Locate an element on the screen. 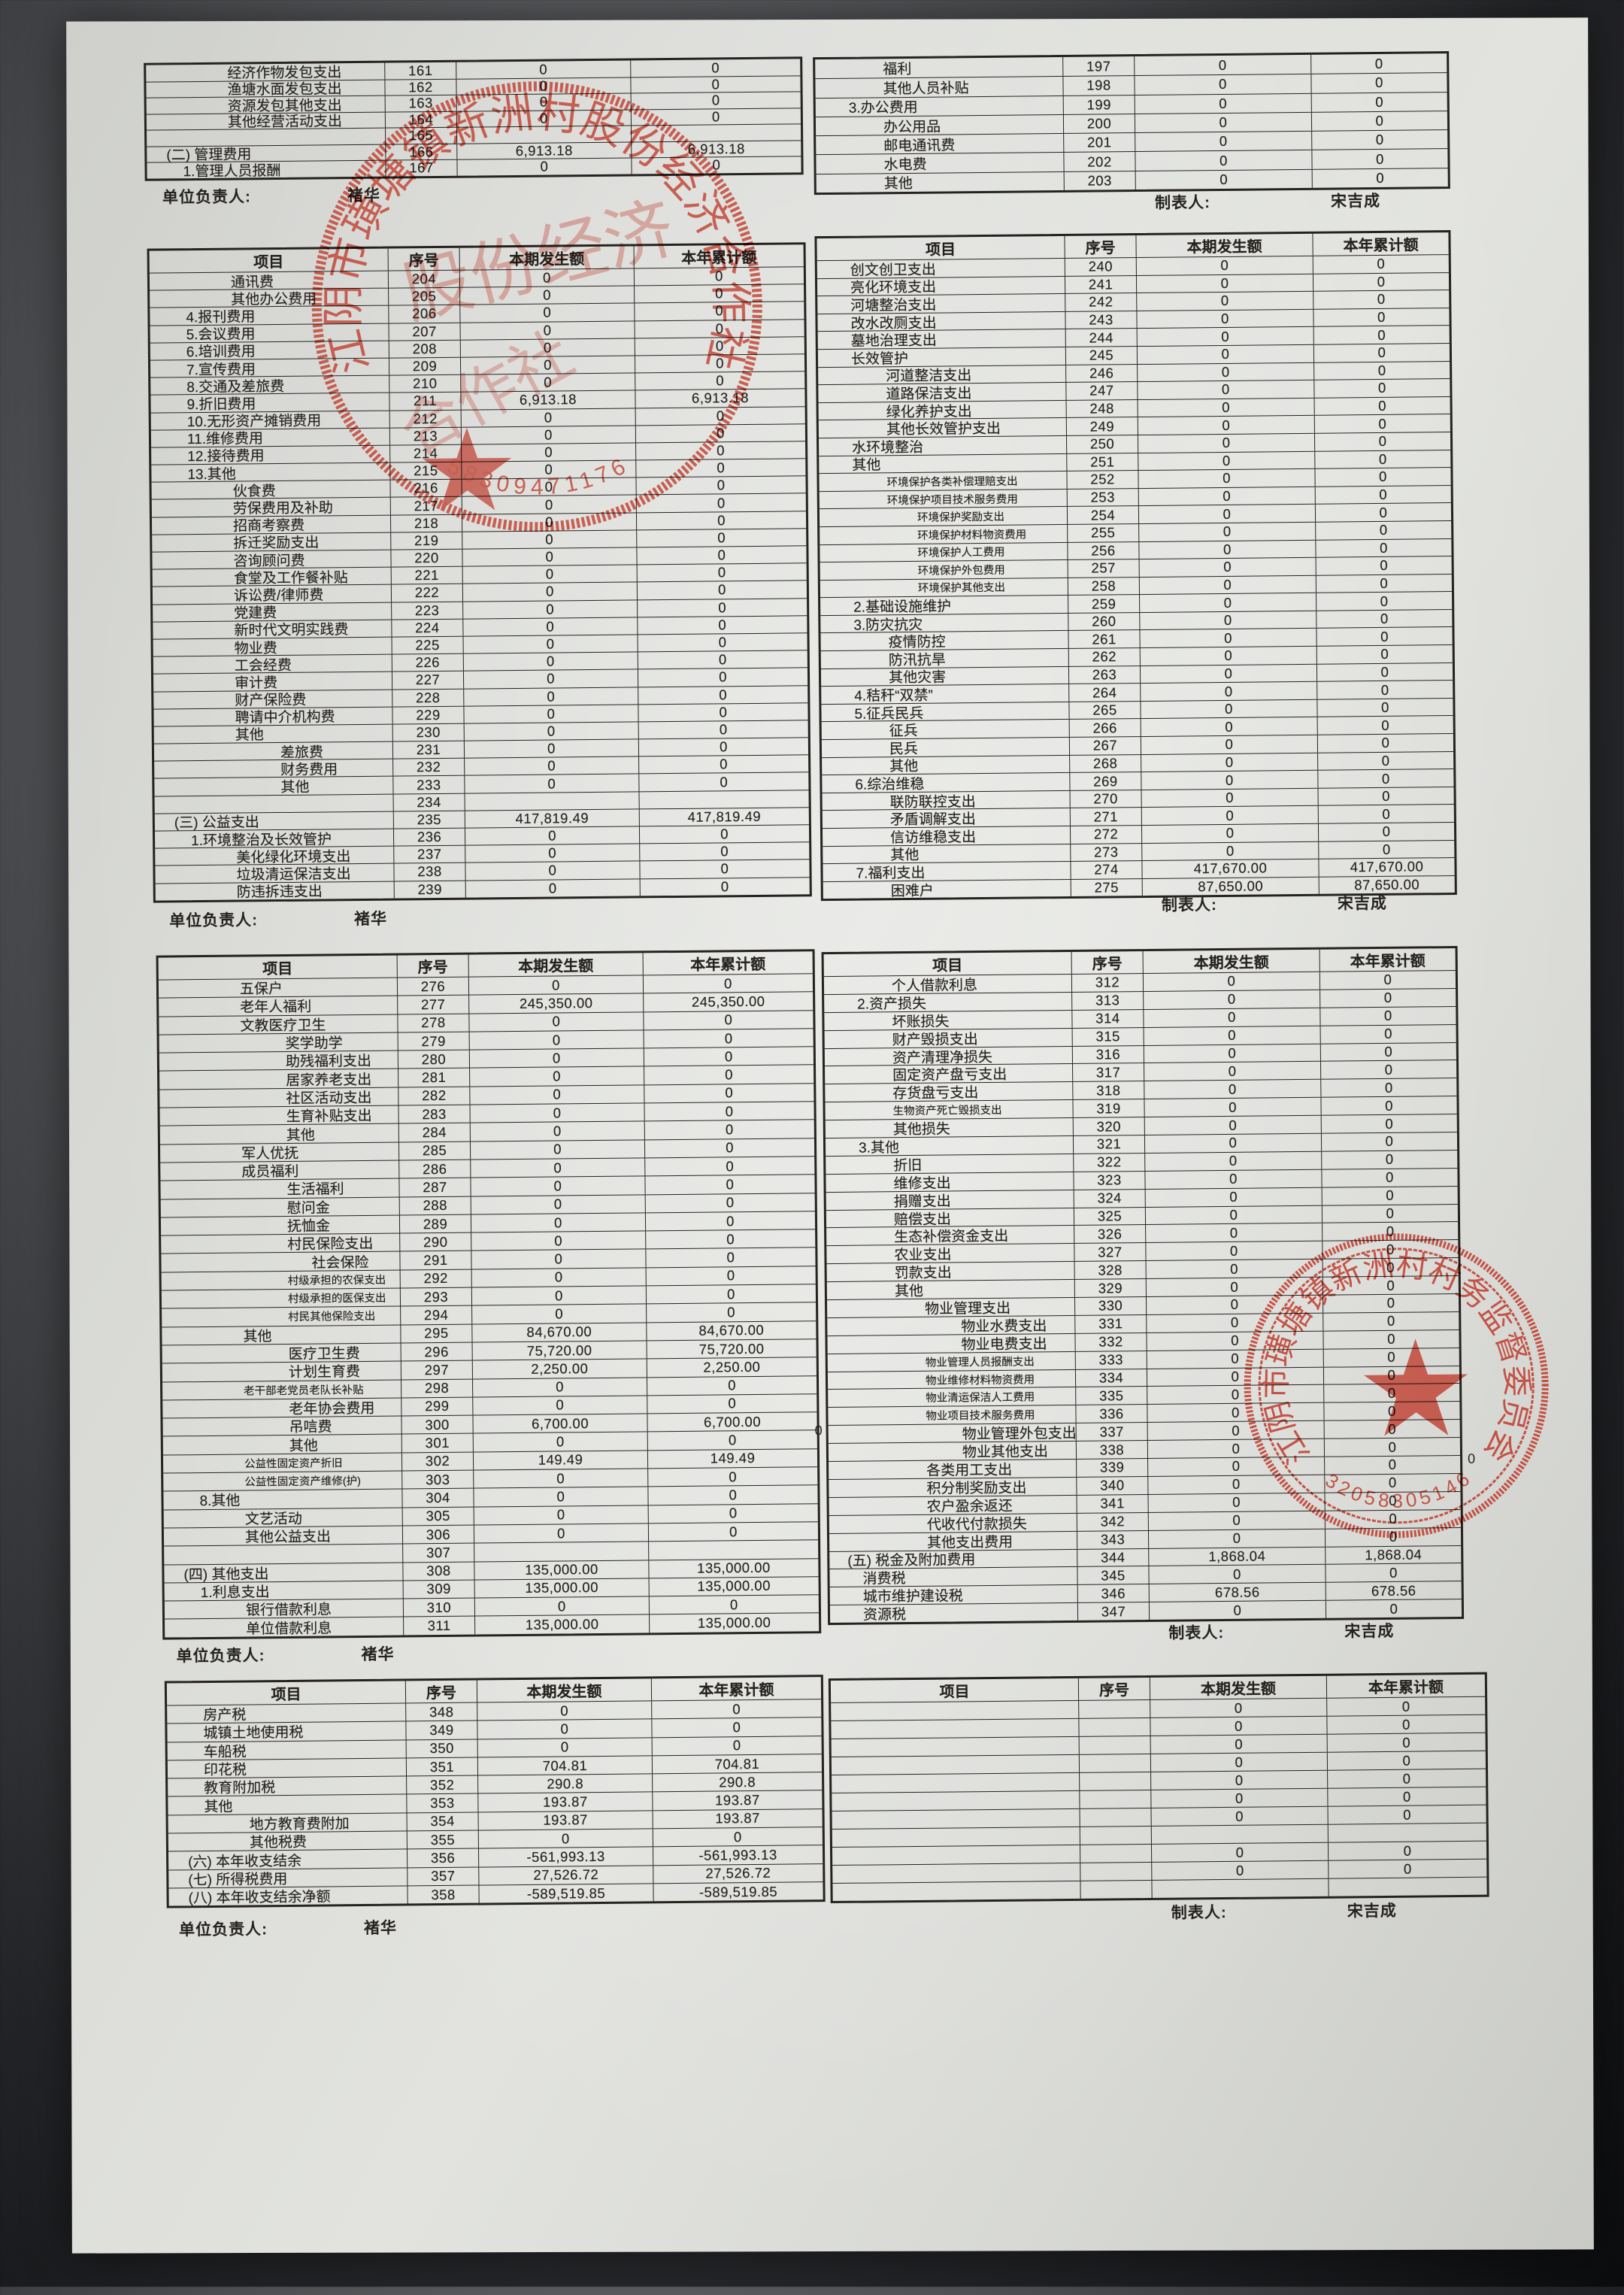 The image size is (1624, 2295). cell-item: 个人借款利息 is located at coordinates (948, 984).